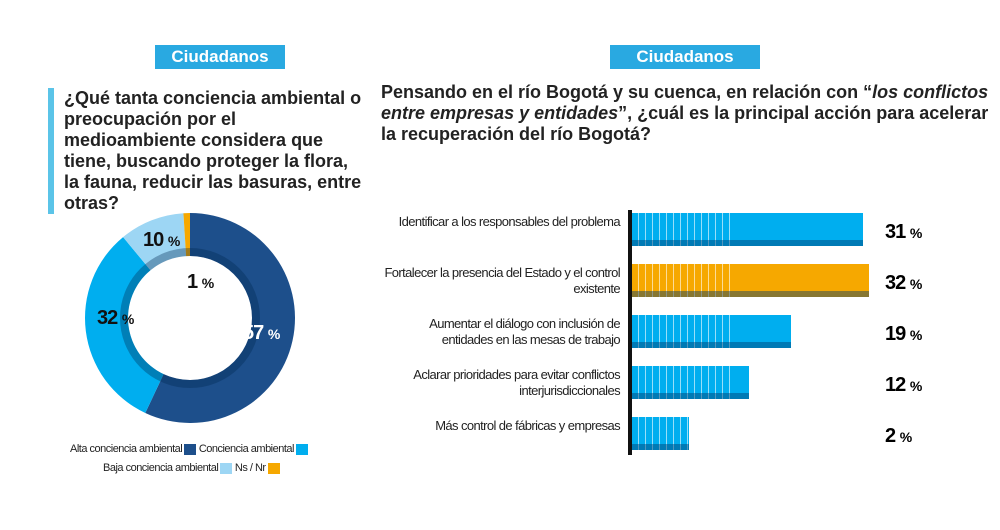 This screenshot has width=1000, height=530. Describe the element at coordinates (192, 282) in the screenshot. I see `slice-value: 1` at that location.